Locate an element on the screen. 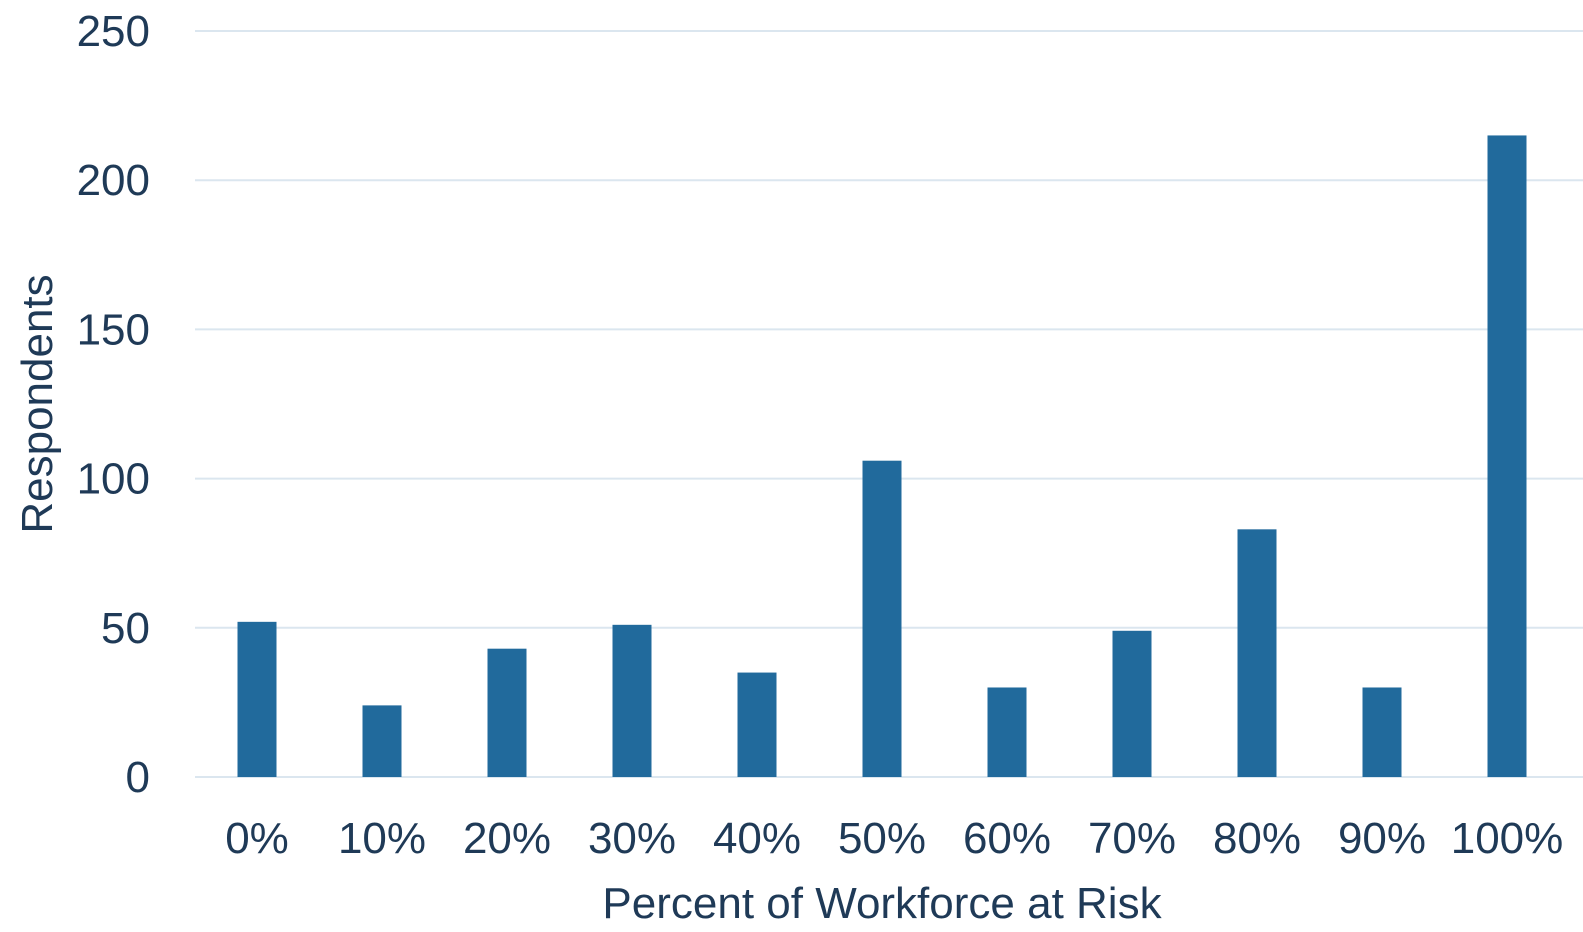  x-tick-label: 90% is located at coordinates (1382, 838).